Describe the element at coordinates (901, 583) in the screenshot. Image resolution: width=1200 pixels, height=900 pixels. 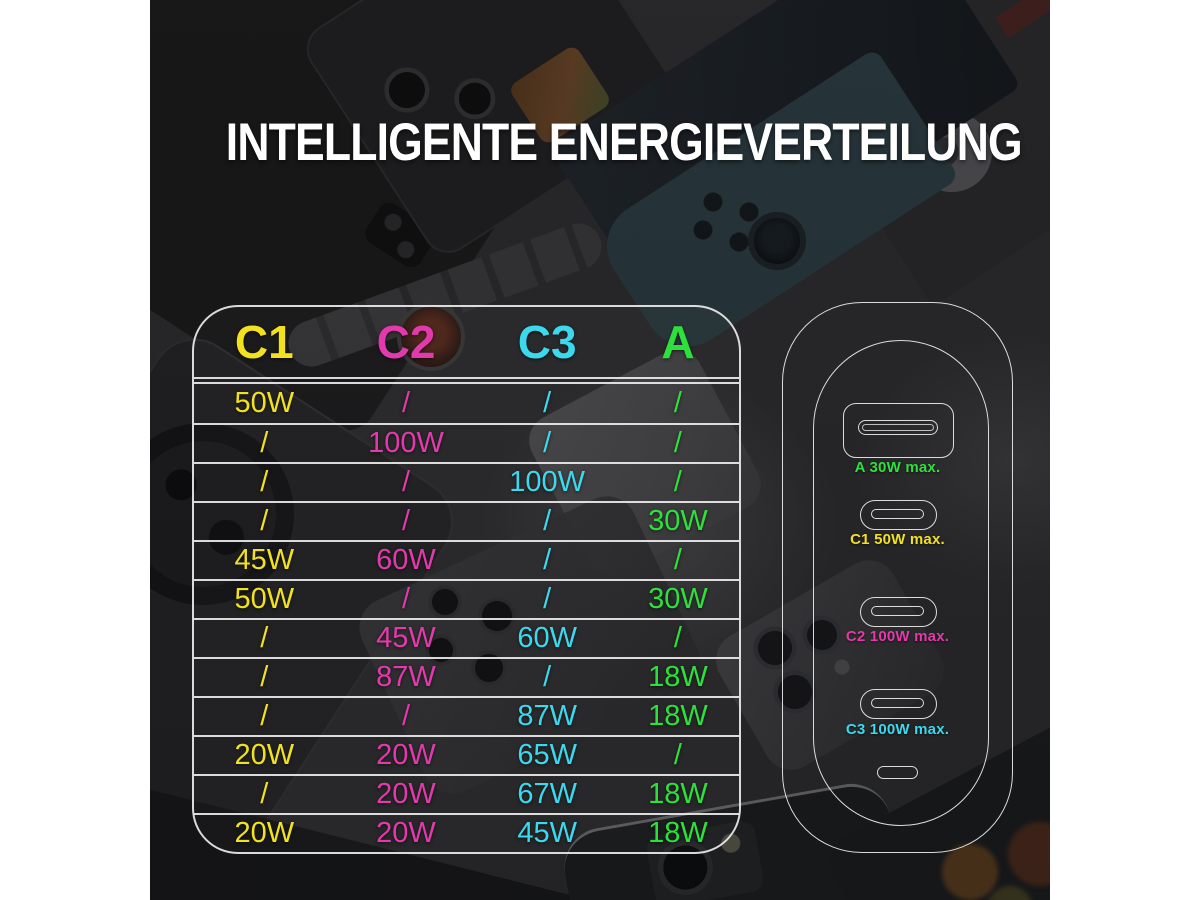
I see `charger-face-outline` at that location.